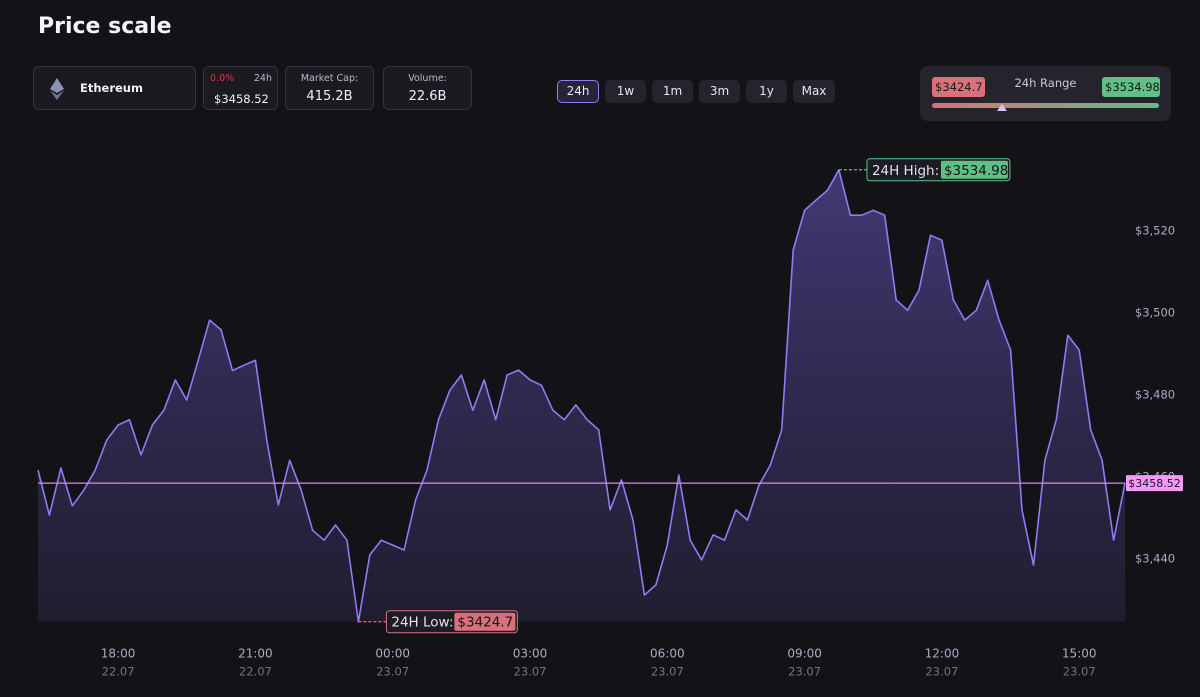  I want to click on x-tick-label: 03:00, so click(530, 654).